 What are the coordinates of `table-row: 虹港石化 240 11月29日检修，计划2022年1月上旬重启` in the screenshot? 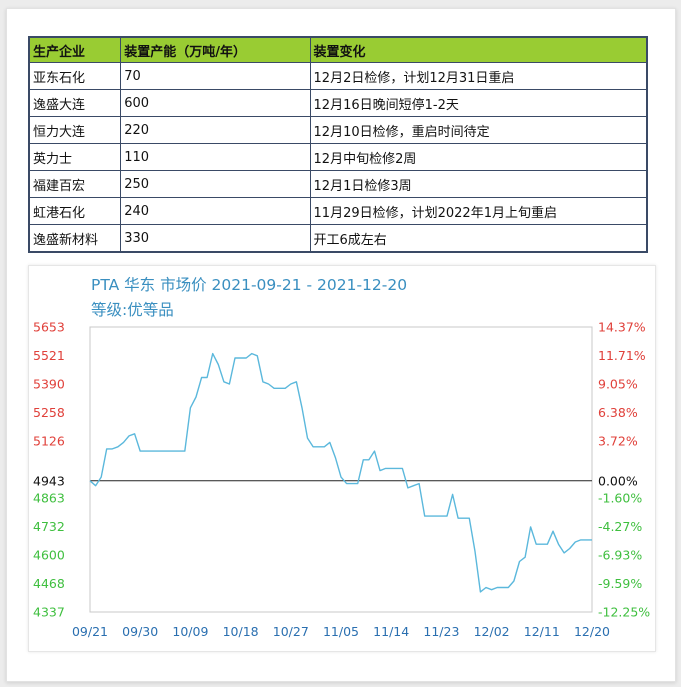 It's located at (338, 211).